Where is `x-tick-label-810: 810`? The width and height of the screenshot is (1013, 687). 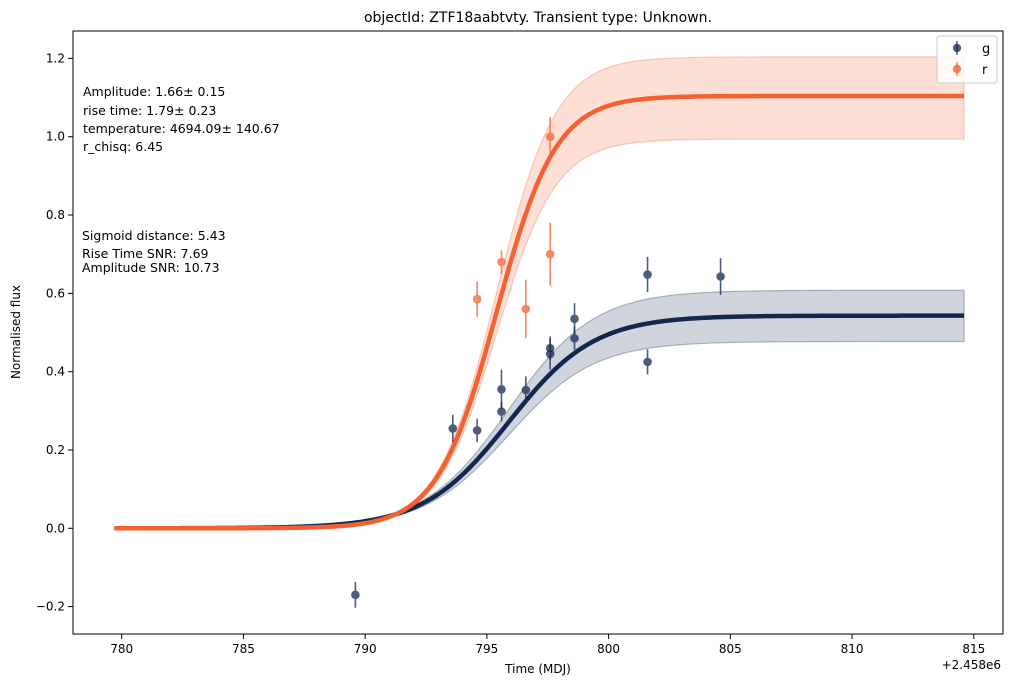
x-tick-label-810: 810 is located at coordinates (852, 649).